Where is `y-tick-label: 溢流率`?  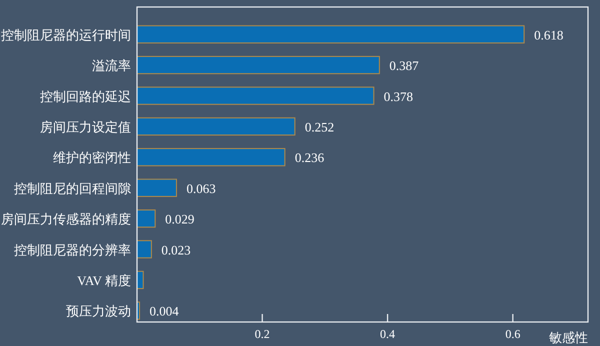 y-tick-label: 溢流率 is located at coordinates (111, 66).